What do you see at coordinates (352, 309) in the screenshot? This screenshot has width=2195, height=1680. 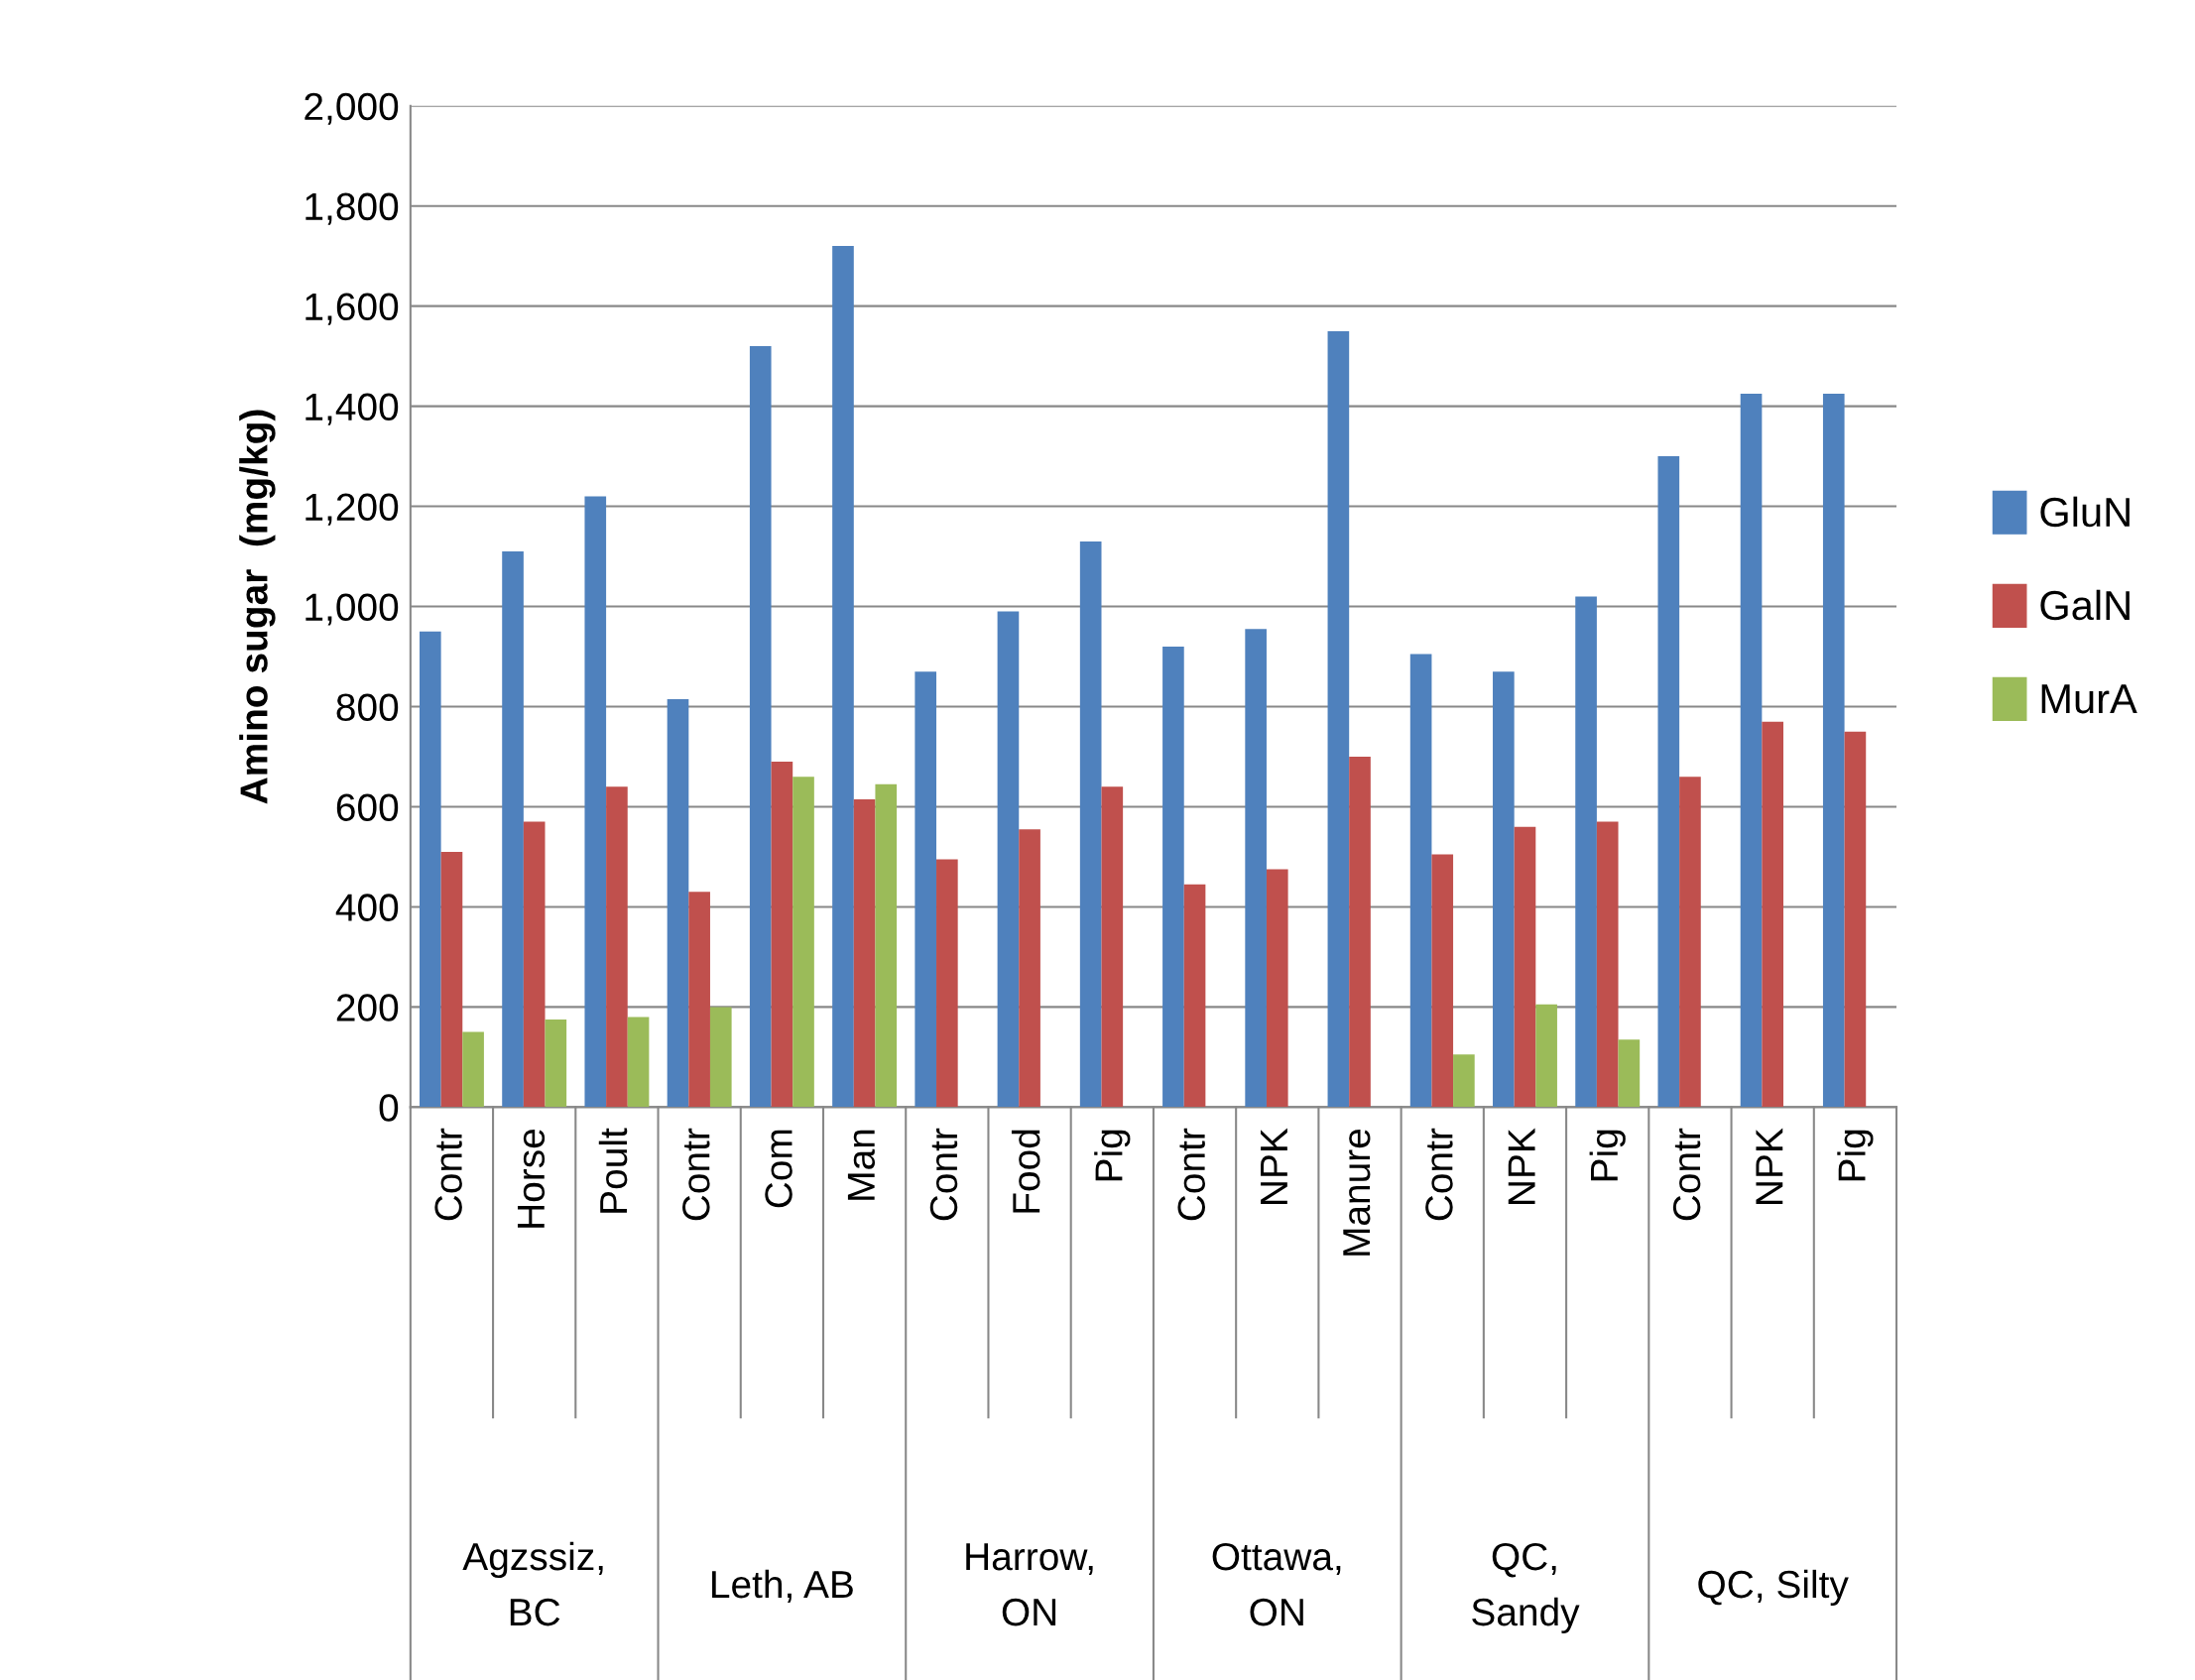 I see `y-tick-label: 1,600` at bounding box center [352, 309].